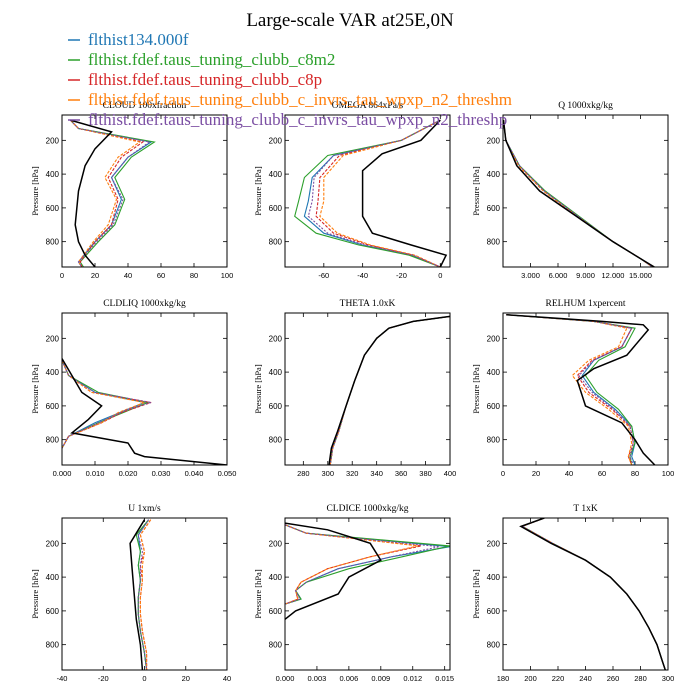 This screenshot has width=700, height=700. Describe the element at coordinates (602, 473) in the screenshot. I see `x-tick-label: 60` at that location.